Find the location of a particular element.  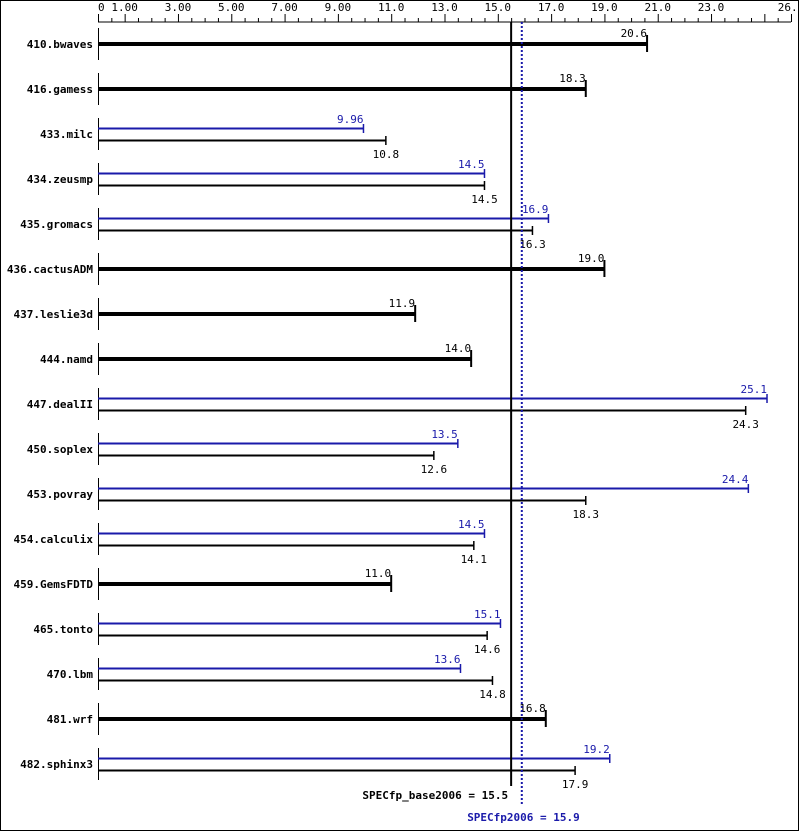

benchmark-label: 436.cactusADM is located at coordinates (50, 269).